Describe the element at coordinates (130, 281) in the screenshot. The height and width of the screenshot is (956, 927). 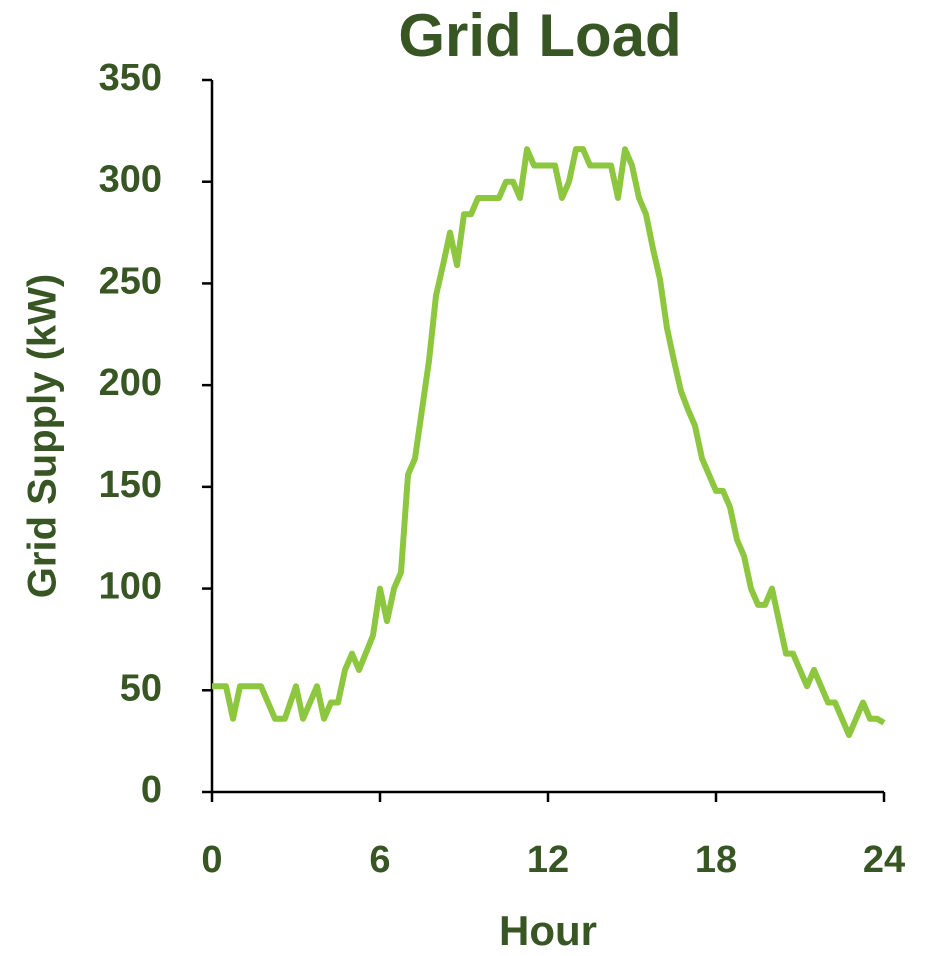
I see `y-tick-label: 250` at that location.